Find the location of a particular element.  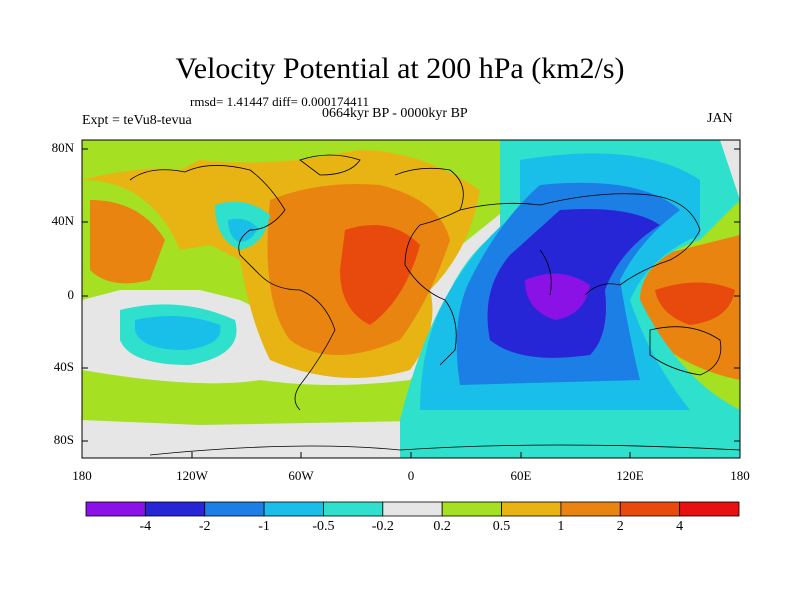

month-label: JAN is located at coordinates (720, 118).